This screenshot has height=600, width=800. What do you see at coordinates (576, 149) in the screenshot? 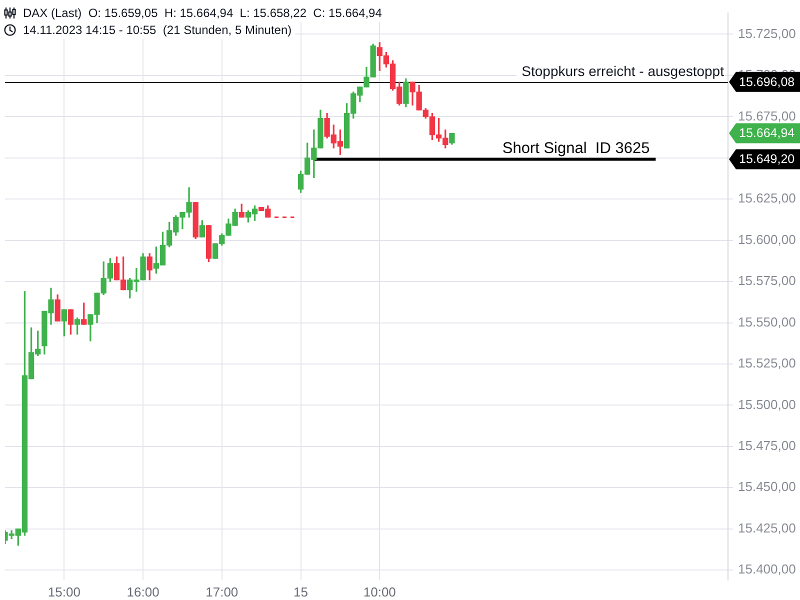
I see `series-label: Short Signal ID 3625` at bounding box center [576, 149].